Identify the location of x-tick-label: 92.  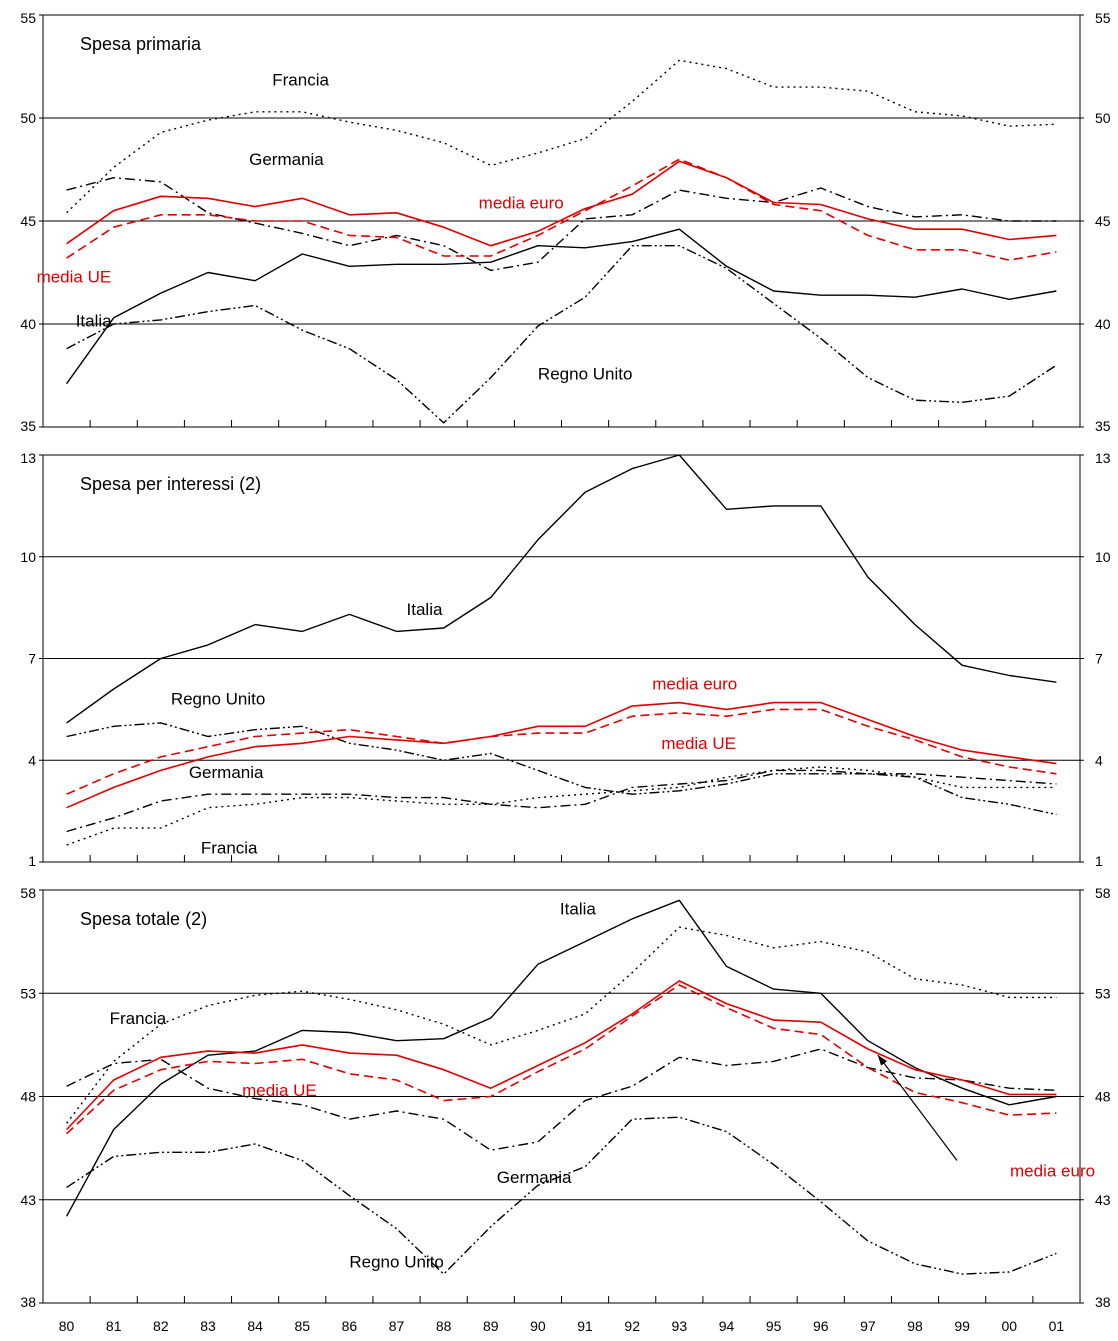
(632, 1326).